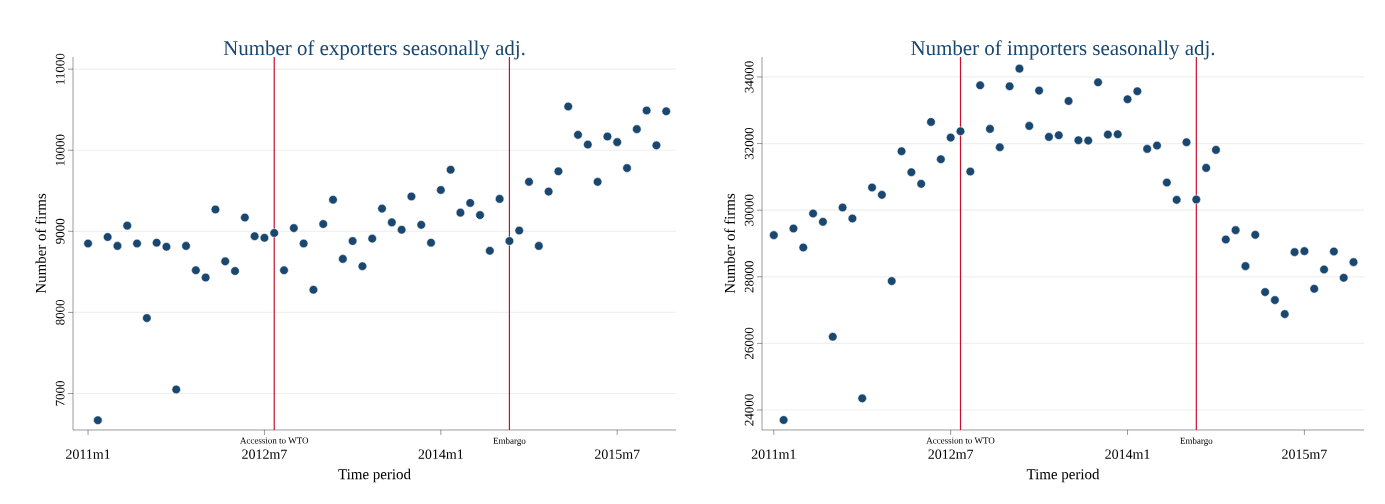 Image resolution: width=1385 pixels, height=504 pixels. I want to click on y-tick-label: 32000, so click(749, 143).